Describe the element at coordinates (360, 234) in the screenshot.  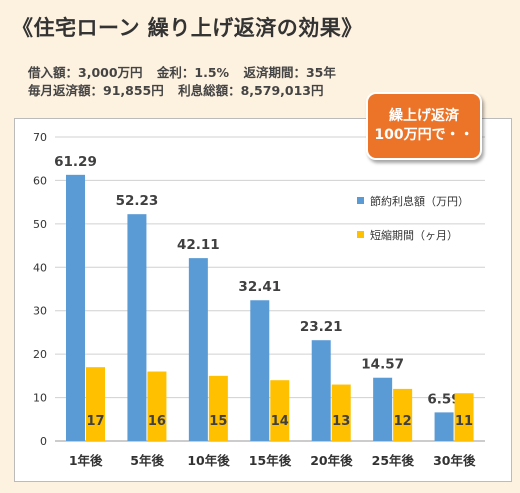
I see `legend-swatch-shortened` at that location.